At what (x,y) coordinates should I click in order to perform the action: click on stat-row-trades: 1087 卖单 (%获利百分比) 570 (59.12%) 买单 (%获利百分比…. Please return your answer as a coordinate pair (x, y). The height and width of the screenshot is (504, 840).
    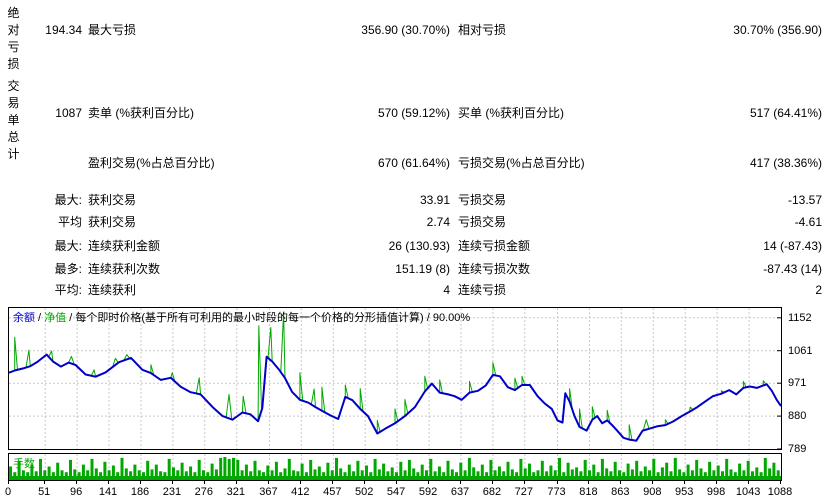
    Looking at the image, I should click on (426, 113).